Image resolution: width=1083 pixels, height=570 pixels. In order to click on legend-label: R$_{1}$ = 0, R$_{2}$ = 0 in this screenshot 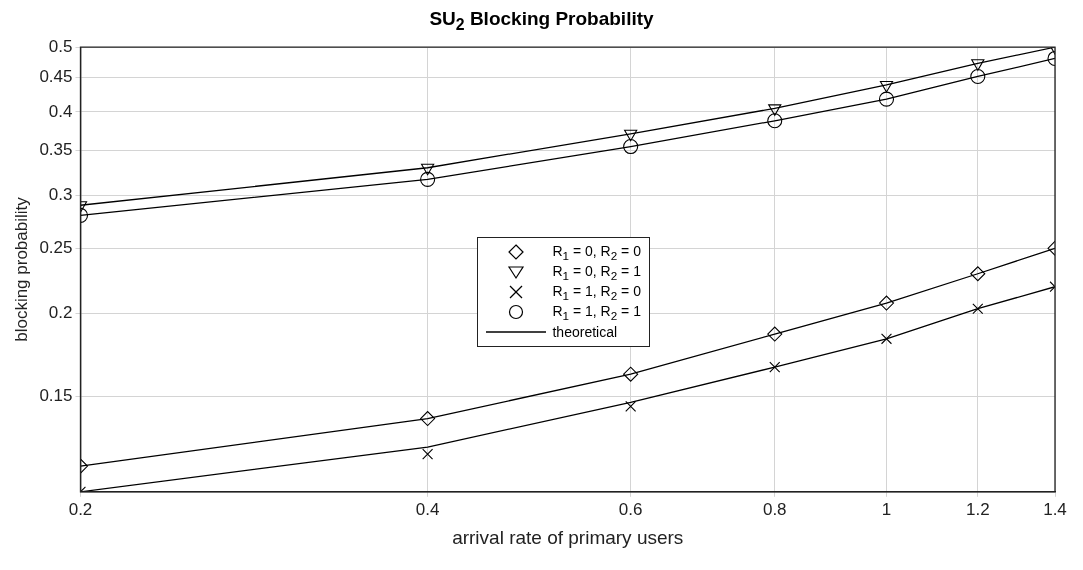, I will do `click(596, 252)`.